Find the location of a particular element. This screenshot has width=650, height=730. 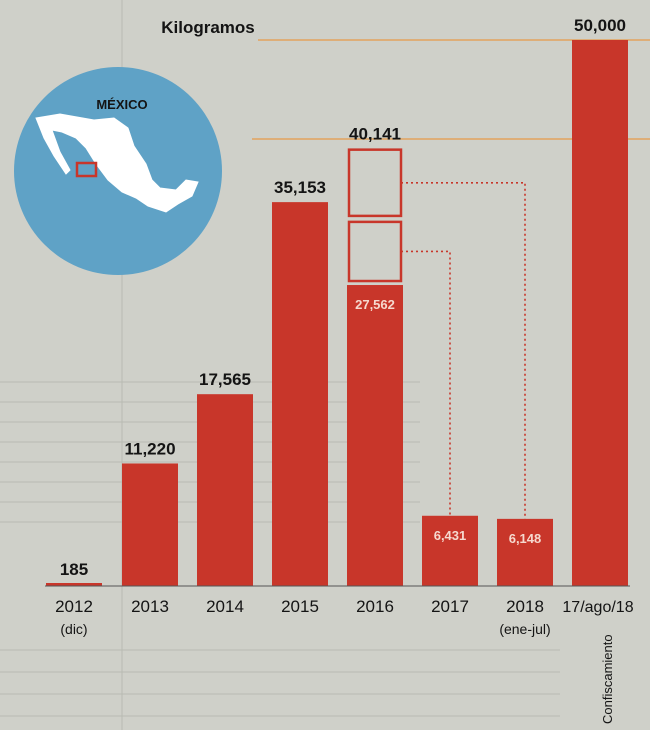

value-label-17-ago-18: 50,000 is located at coordinates (600, 25).